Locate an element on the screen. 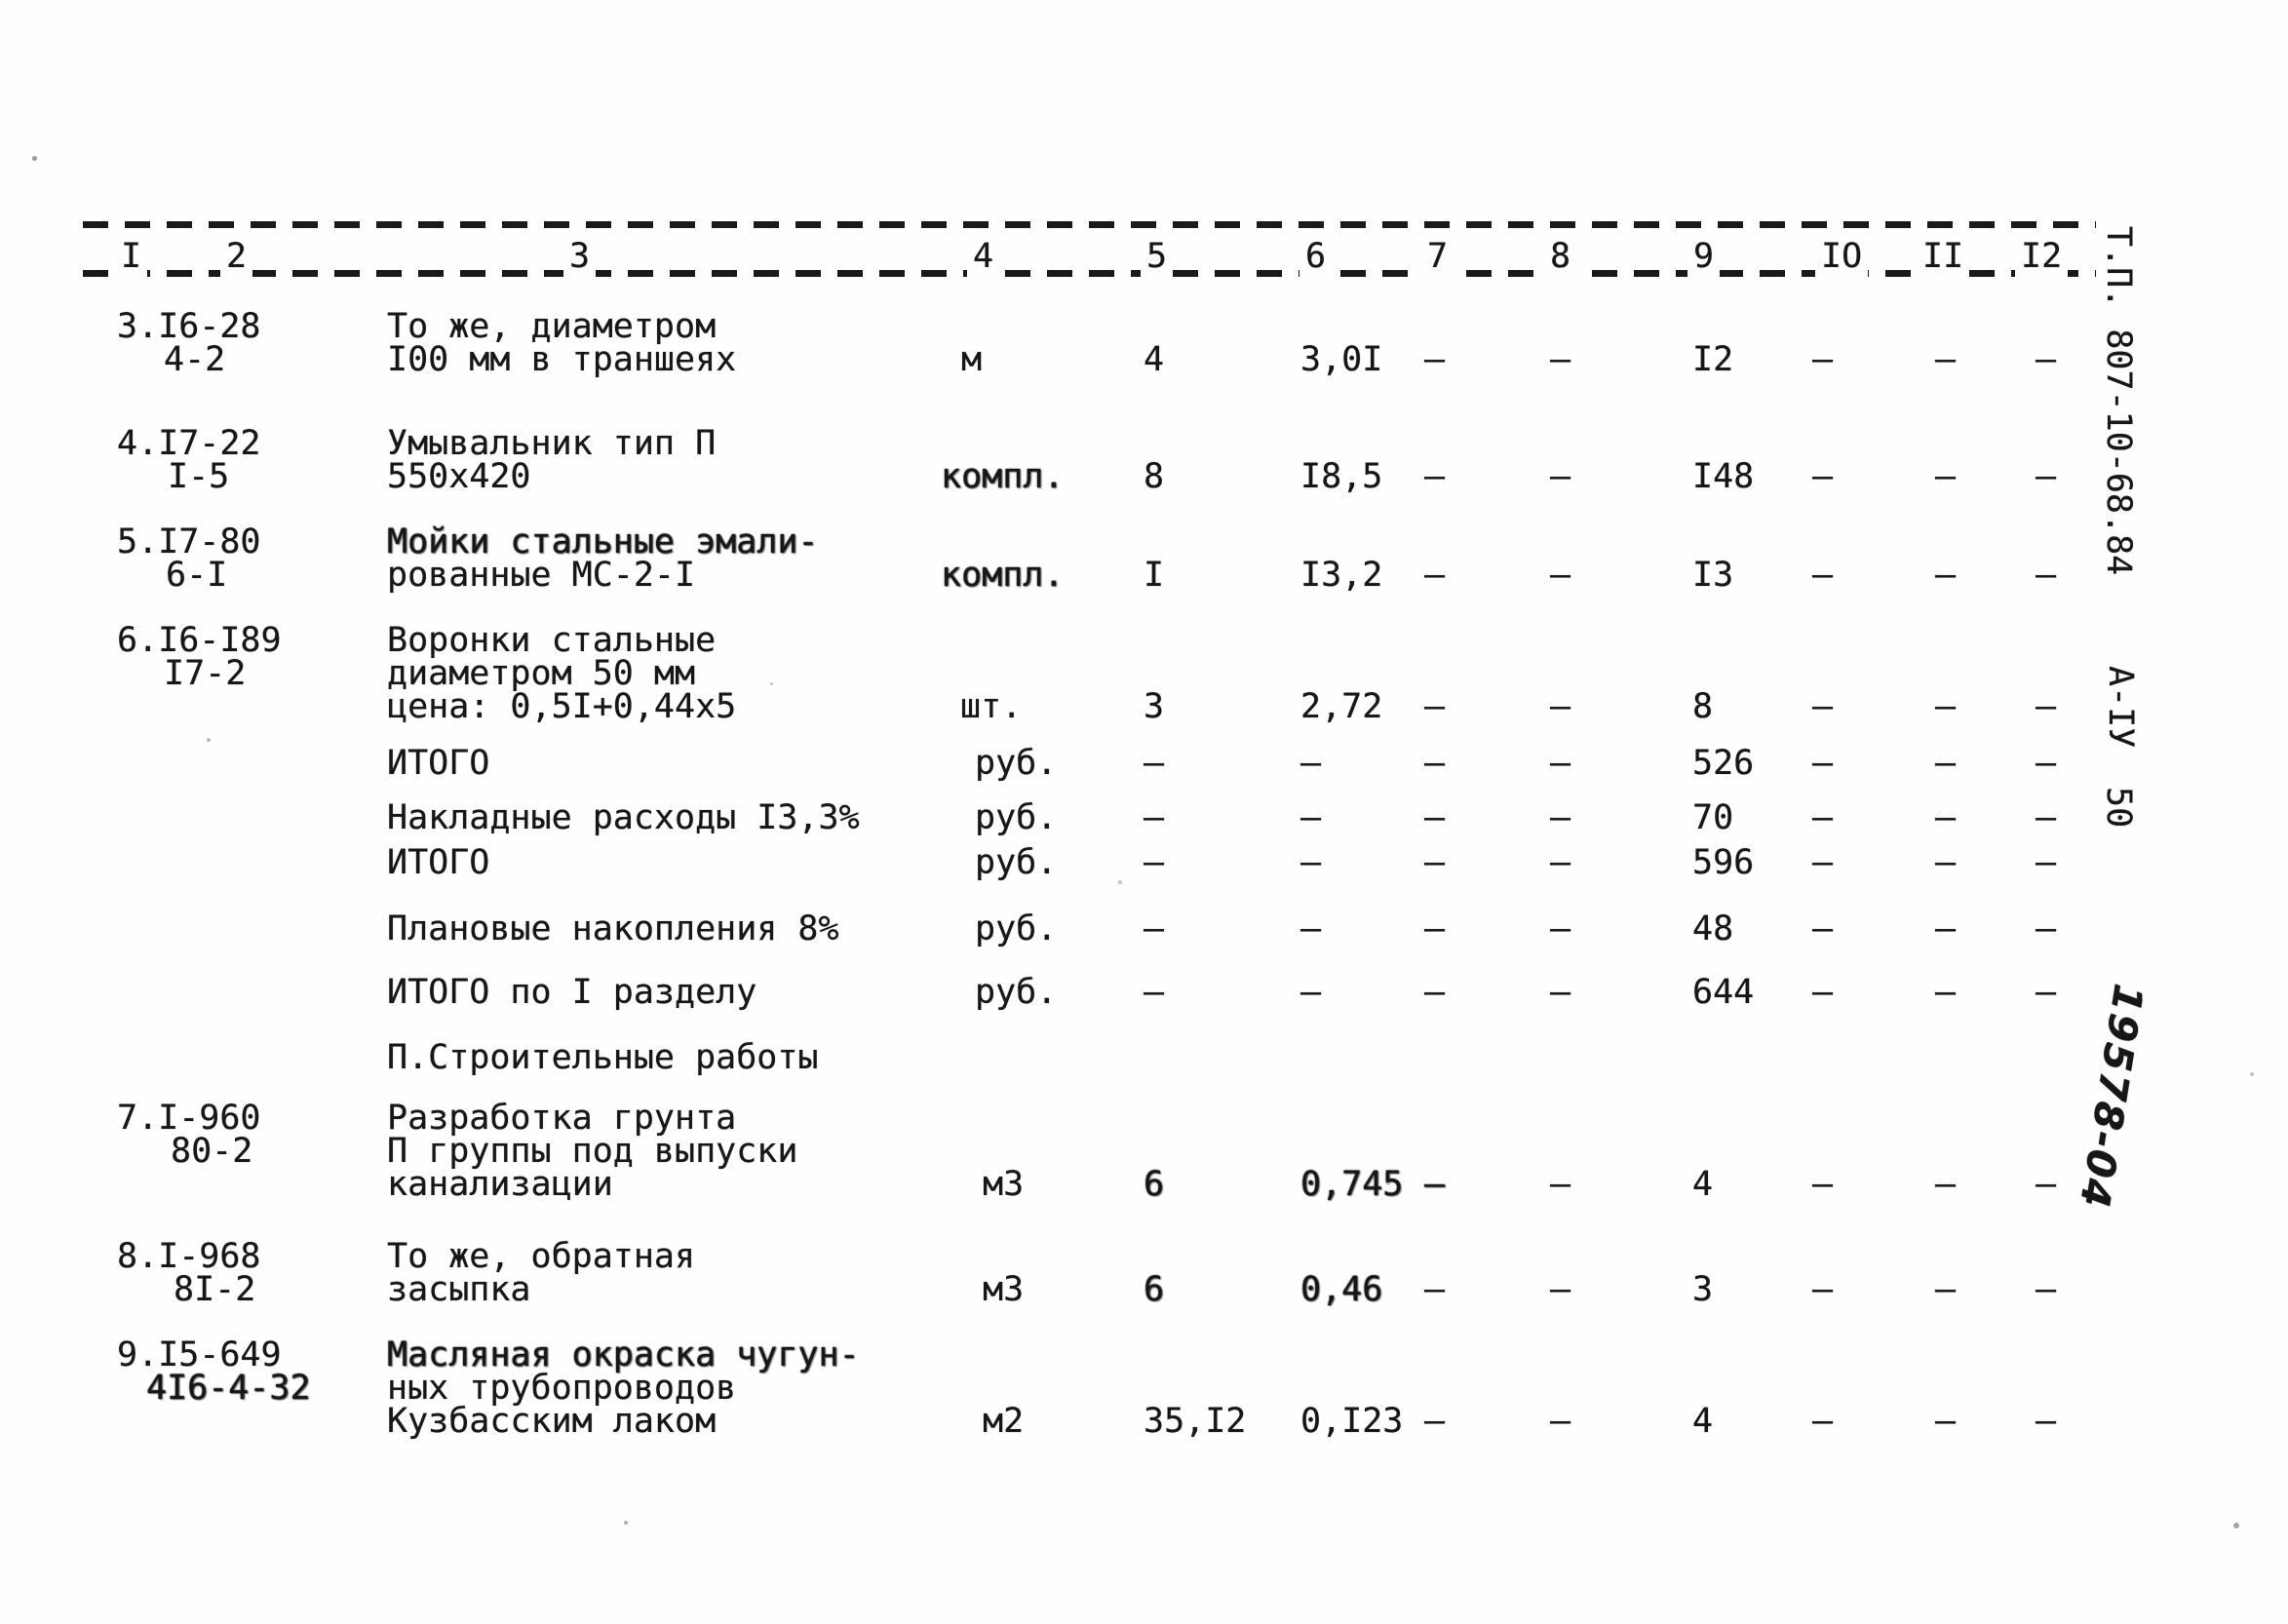 This screenshot has height=1624, width=2288. quantity-cell: 8 is located at coordinates (1155, 477).